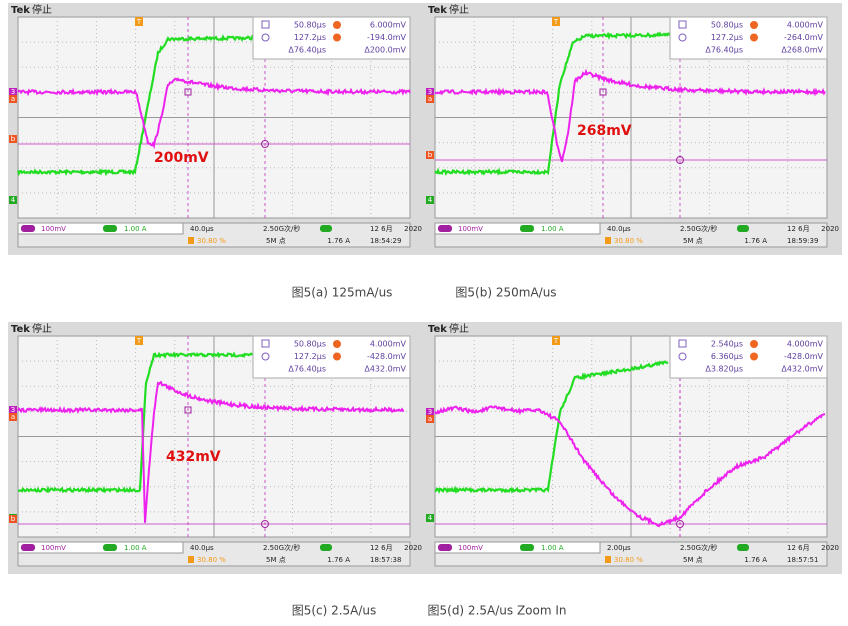 This screenshot has width=848, height=626. What do you see at coordinates (307, 50) in the screenshot?
I see `readout-time: Δ76.40μs` at bounding box center [307, 50].